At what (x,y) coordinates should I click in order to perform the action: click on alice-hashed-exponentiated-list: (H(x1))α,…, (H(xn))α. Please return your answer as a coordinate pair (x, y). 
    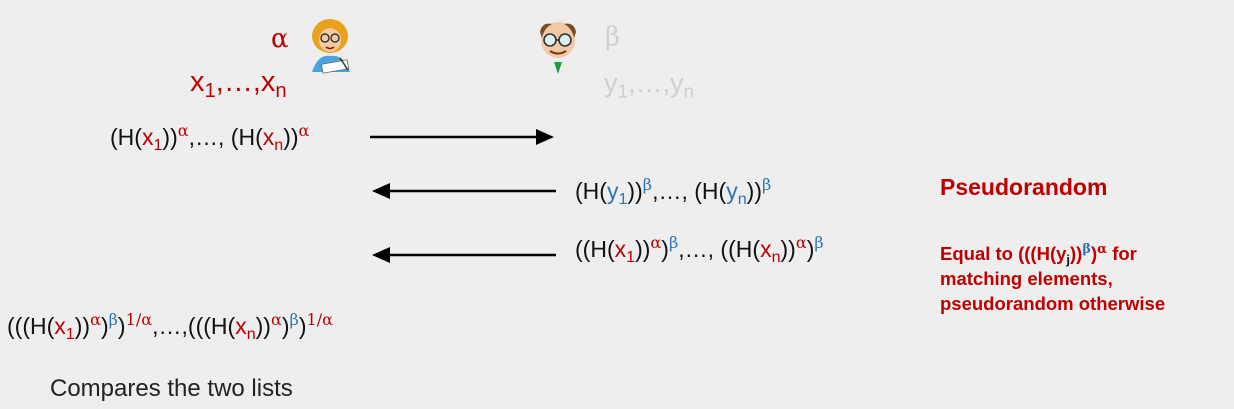
    Looking at the image, I should click on (210, 137).